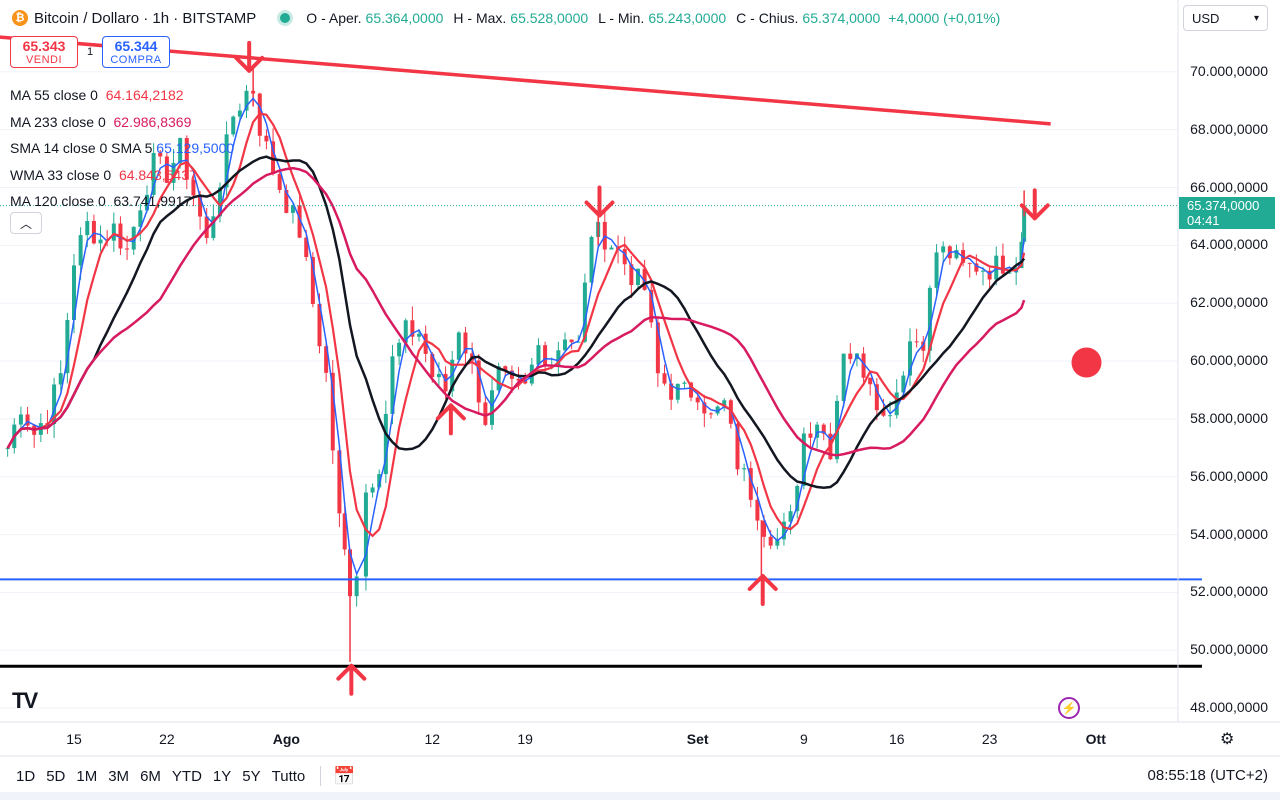 The image size is (1280, 800). I want to click on range-5y: 5Y, so click(251, 776).